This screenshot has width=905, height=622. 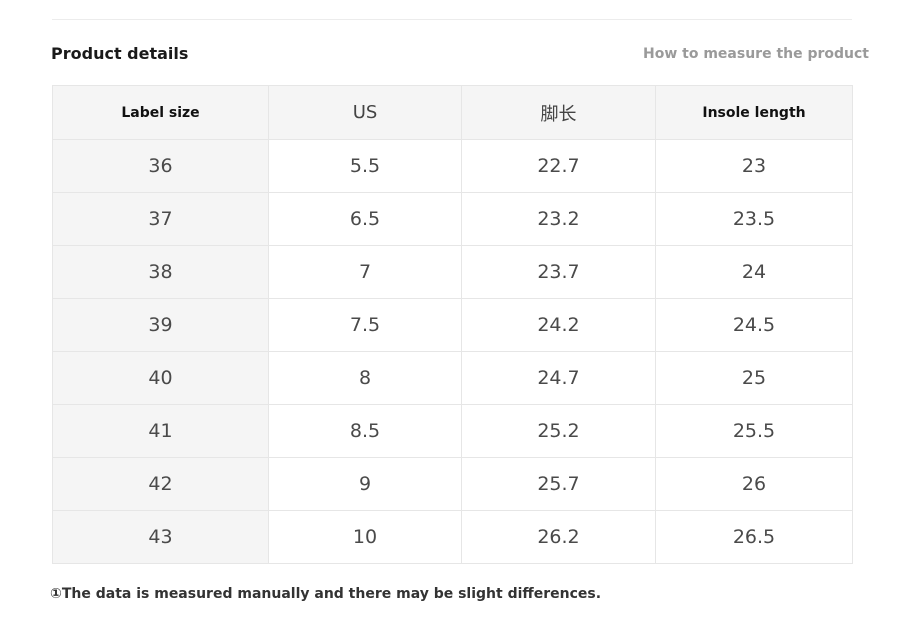 I want to click on insole-length-cell: 26.5, so click(x=754, y=537).